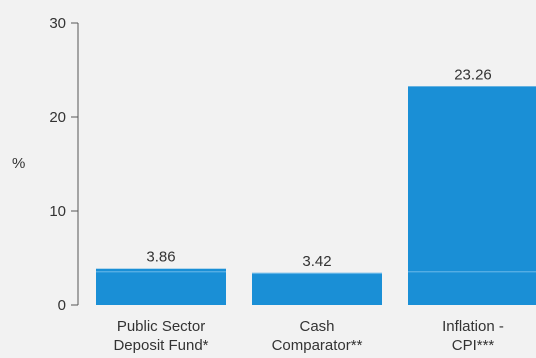 The height and width of the screenshot is (358, 536). What do you see at coordinates (62, 305) in the screenshot?
I see `y-tick-label: 0` at bounding box center [62, 305].